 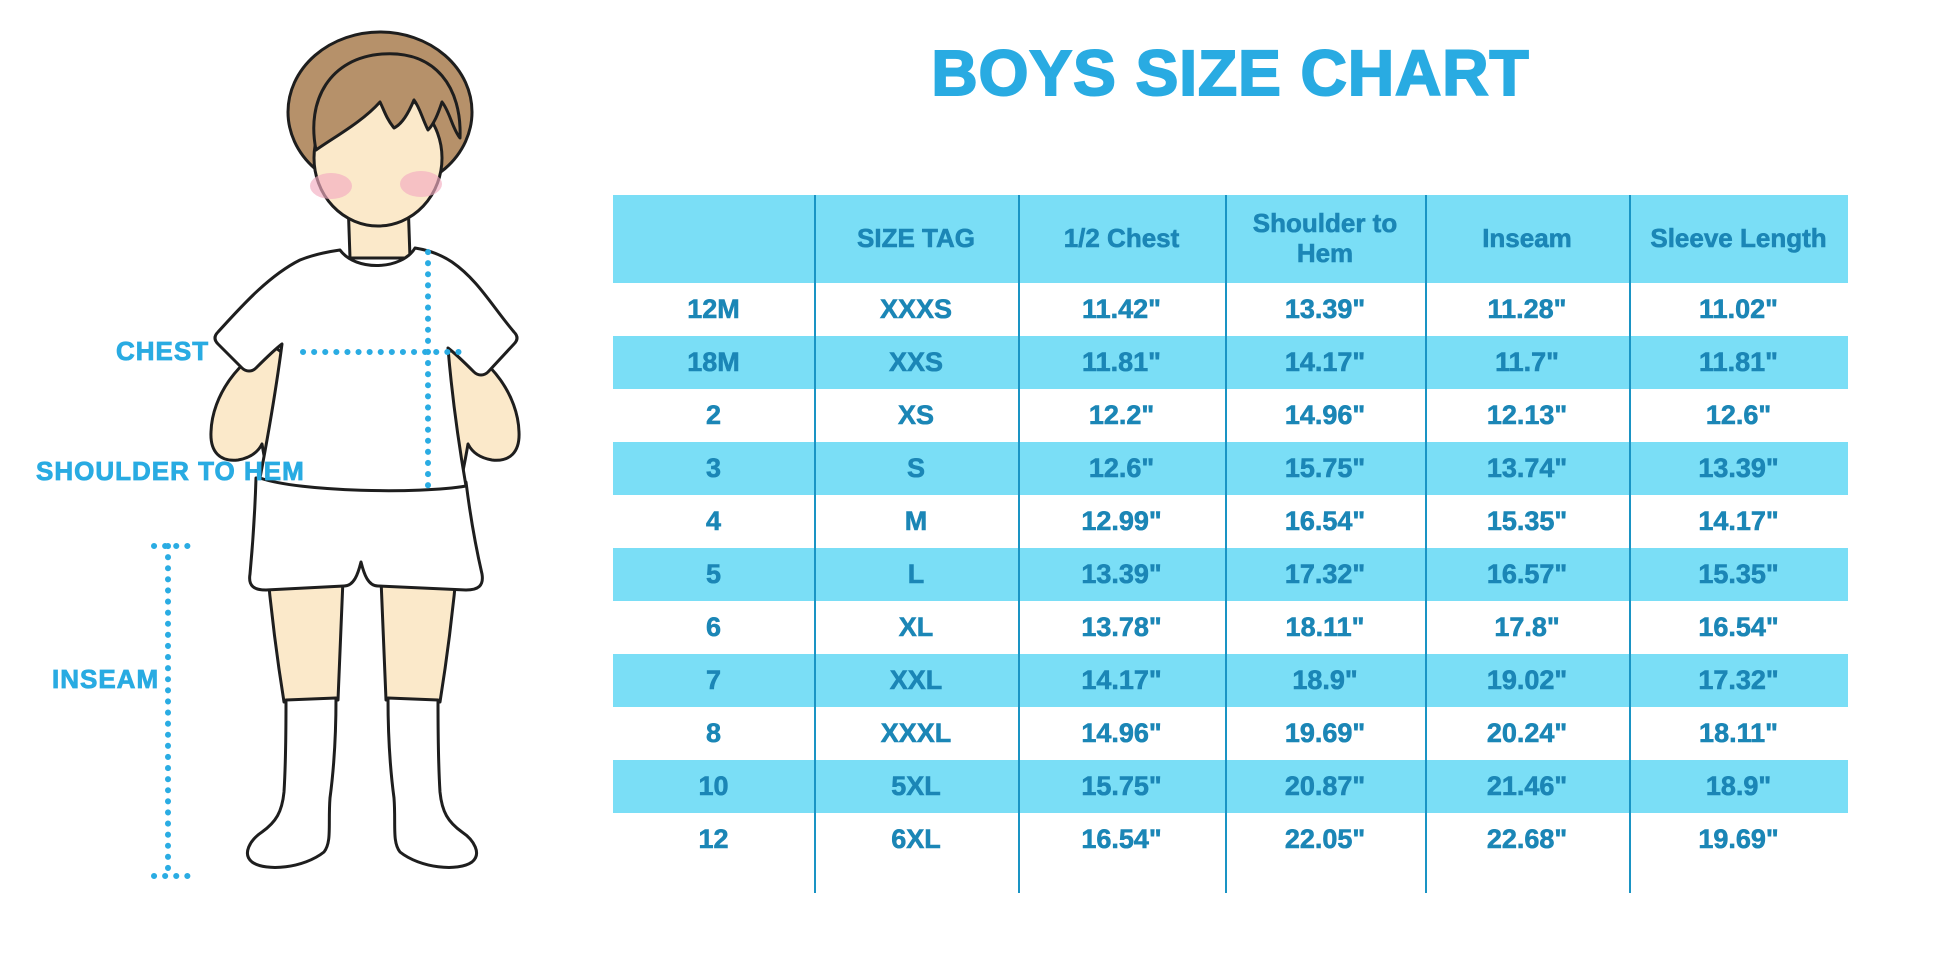 I want to click on table-cell: 17.32", so click(x=1325, y=574).